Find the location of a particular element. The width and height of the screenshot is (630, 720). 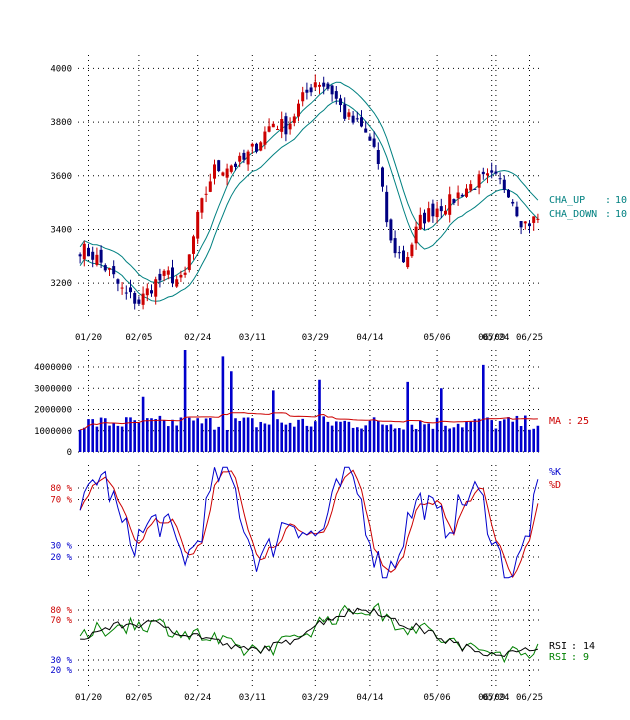

volume-panel: 0 1000000 2000000 3000000 4000000 is located at coordinates (287, 404).